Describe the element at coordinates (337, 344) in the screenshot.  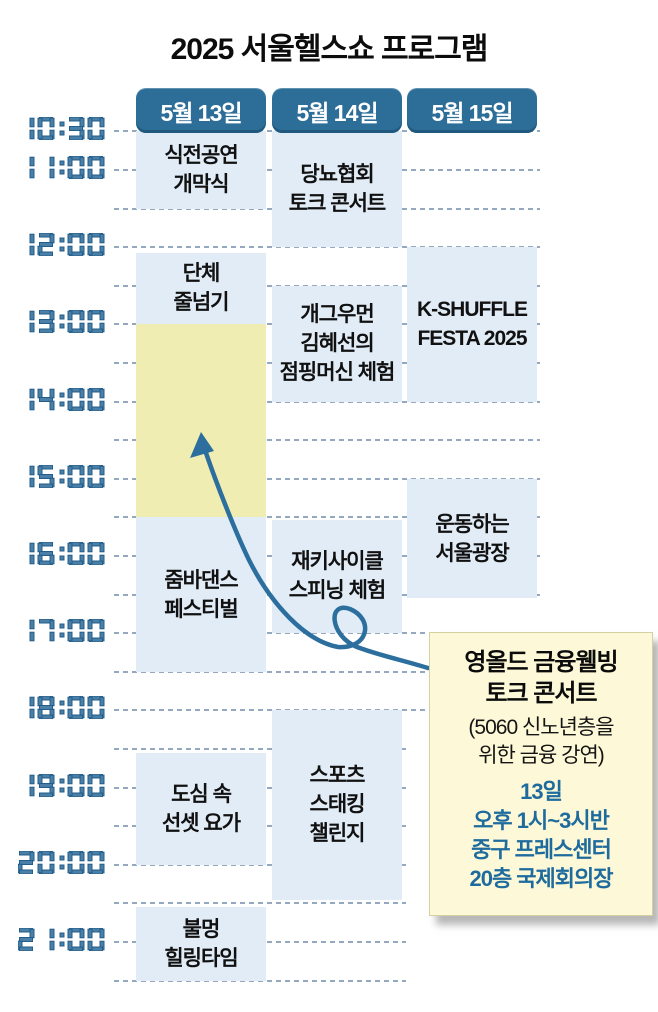
I see `event-label: 김혜선의` at that location.